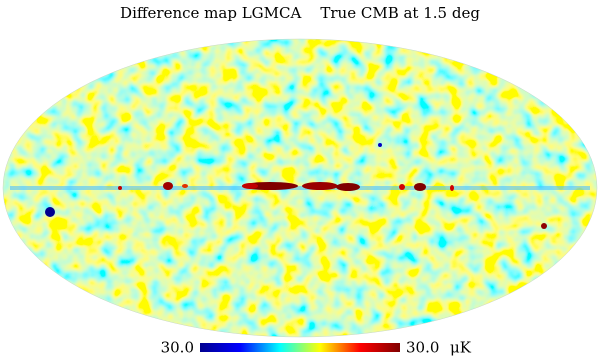 The height and width of the screenshot is (358, 600). What do you see at coordinates (300, 13) in the screenshot?
I see `chart-title: Difference map LGMCA True CMB at 1.5 deg` at bounding box center [300, 13].